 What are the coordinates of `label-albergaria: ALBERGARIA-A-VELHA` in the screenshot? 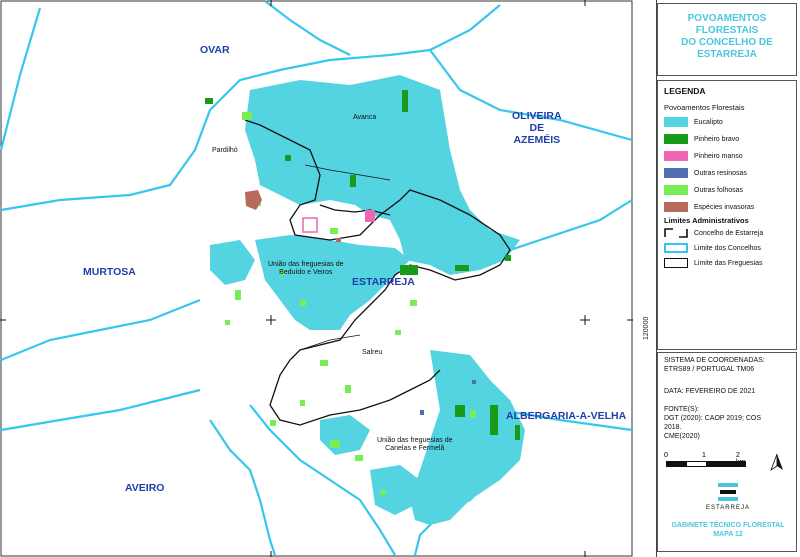 It's located at (566, 416).